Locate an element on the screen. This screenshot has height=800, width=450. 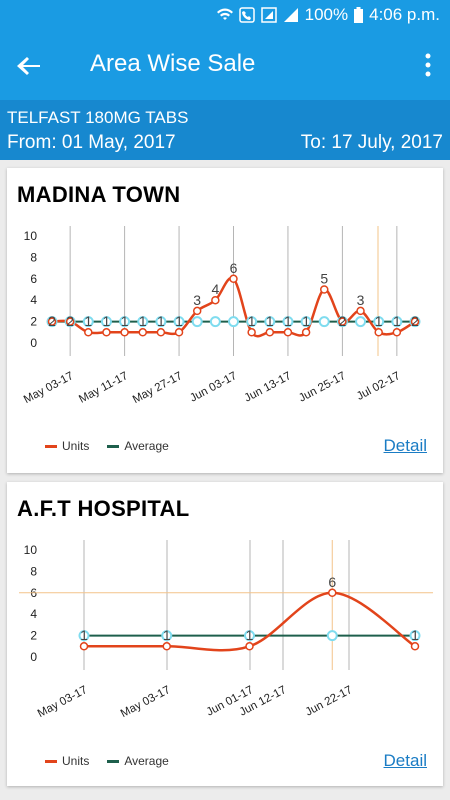
data-label: 5 is located at coordinates (324, 279).